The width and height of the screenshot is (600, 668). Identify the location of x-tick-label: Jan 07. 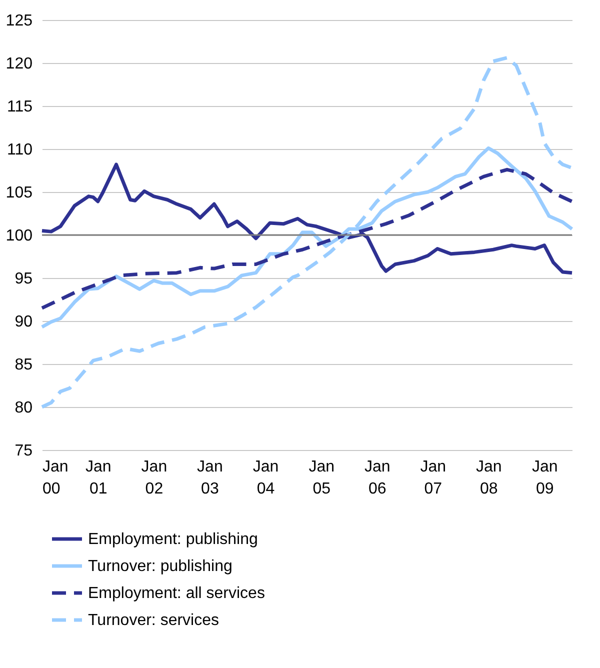
(433, 478).